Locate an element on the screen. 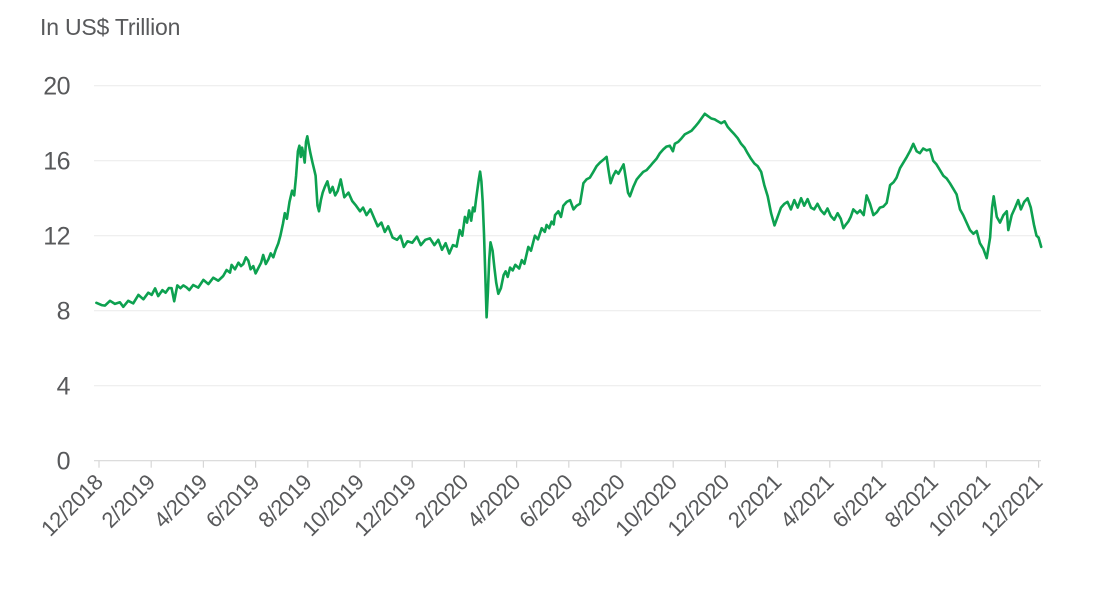 The width and height of the screenshot is (1102, 592). y-tick-label: 20 is located at coordinates (56, 87).